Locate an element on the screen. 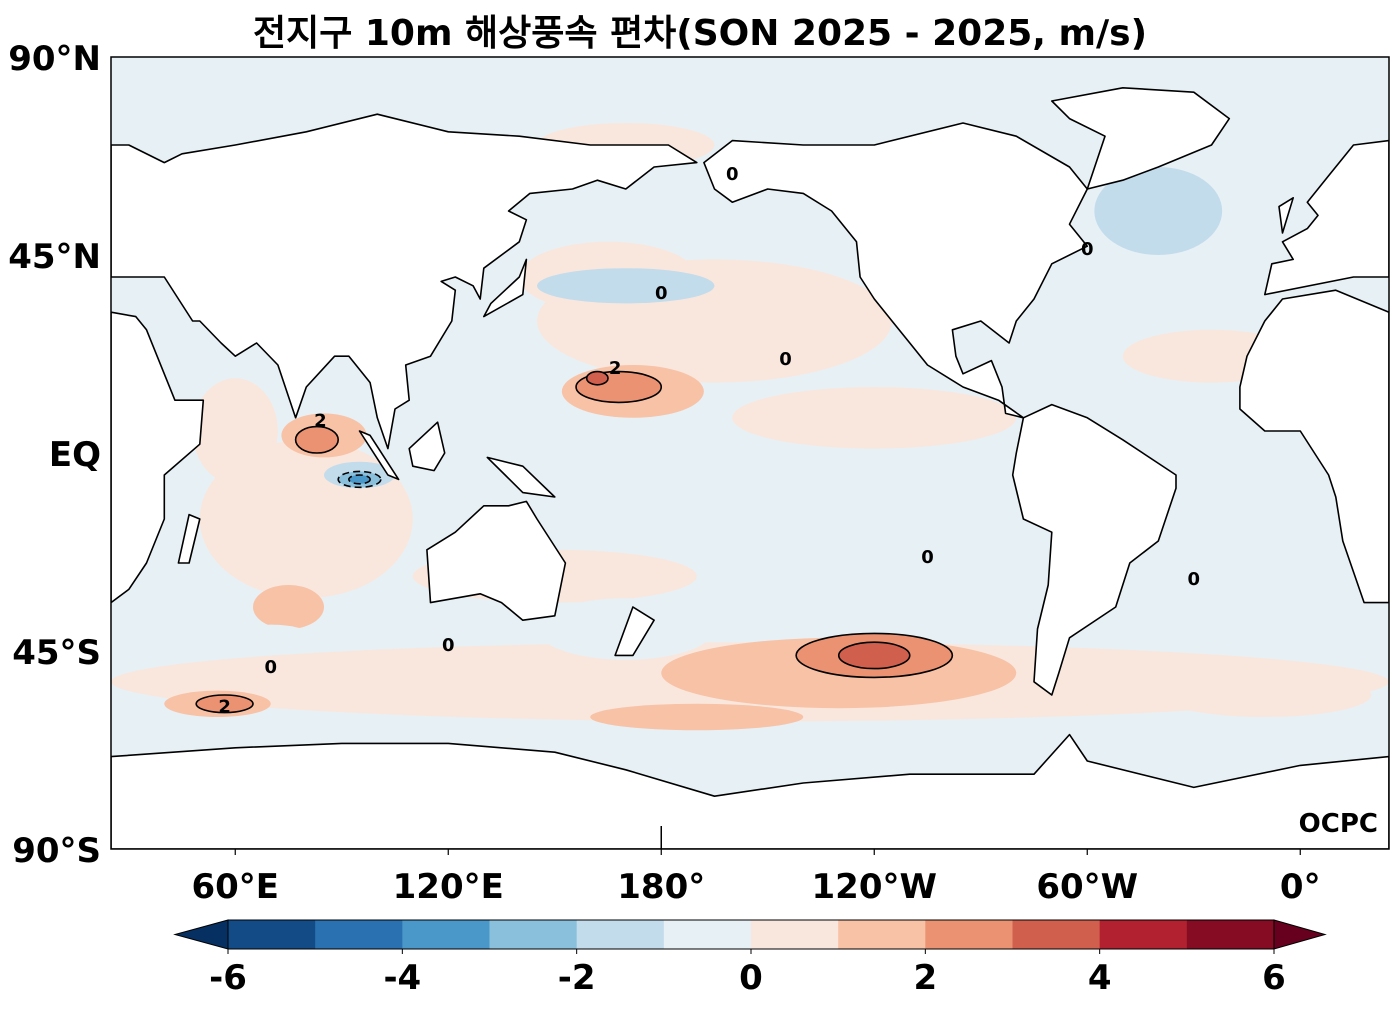 The height and width of the screenshot is (1009, 1400). lon-tick-label: 0° is located at coordinates (1300, 887).